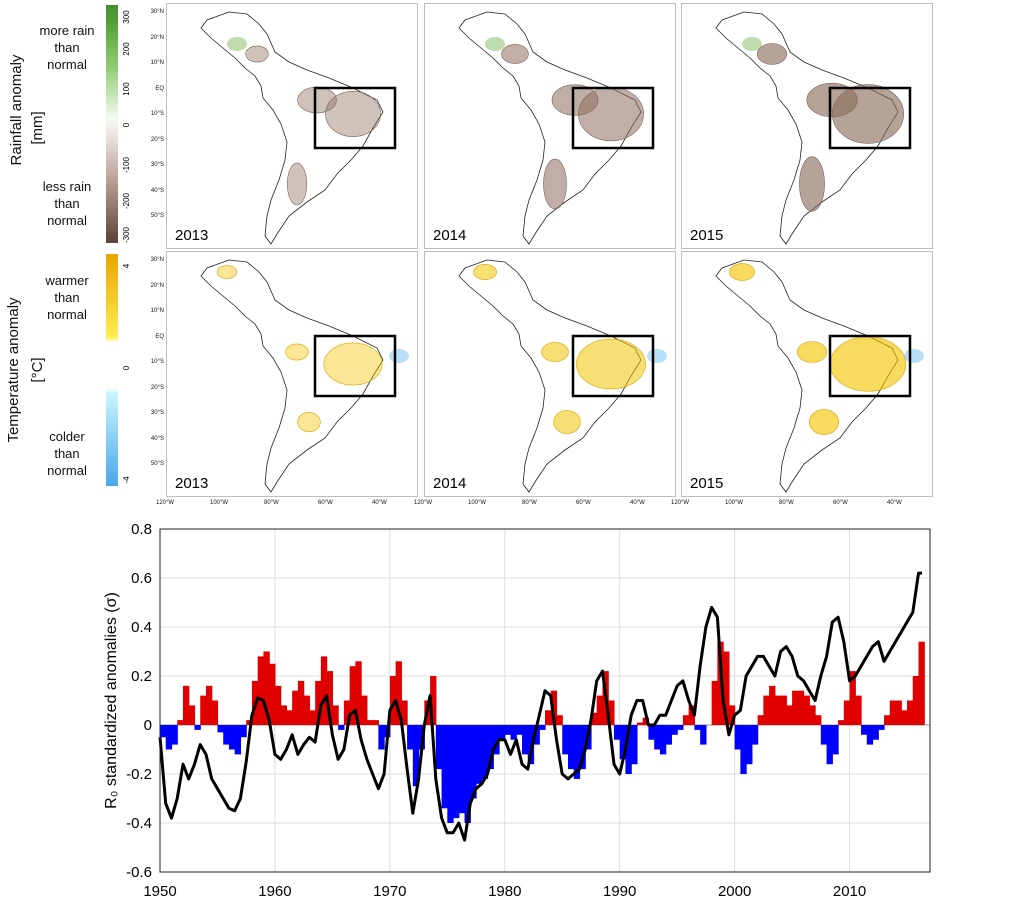  What do you see at coordinates (157, 165) in the screenshot?
I see `lat-tick-label: 30°S` at bounding box center [157, 165].